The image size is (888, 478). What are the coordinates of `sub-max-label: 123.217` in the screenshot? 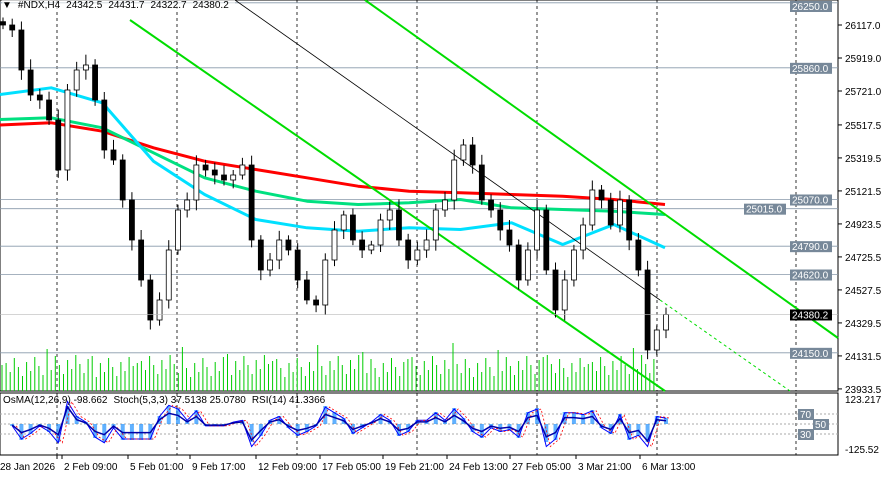 It's located at (863, 400).